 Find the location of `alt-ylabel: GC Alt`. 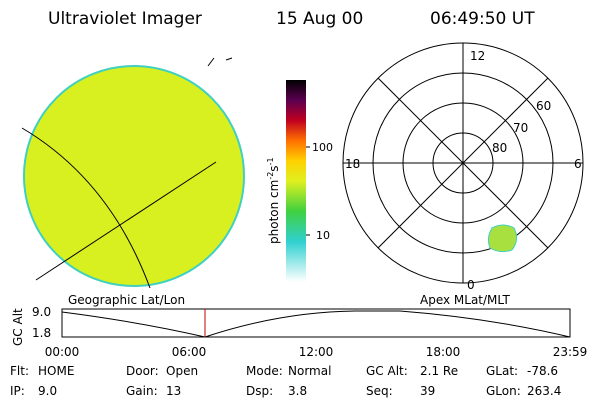

alt-ylabel: GC Alt is located at coordinates (18, 327).